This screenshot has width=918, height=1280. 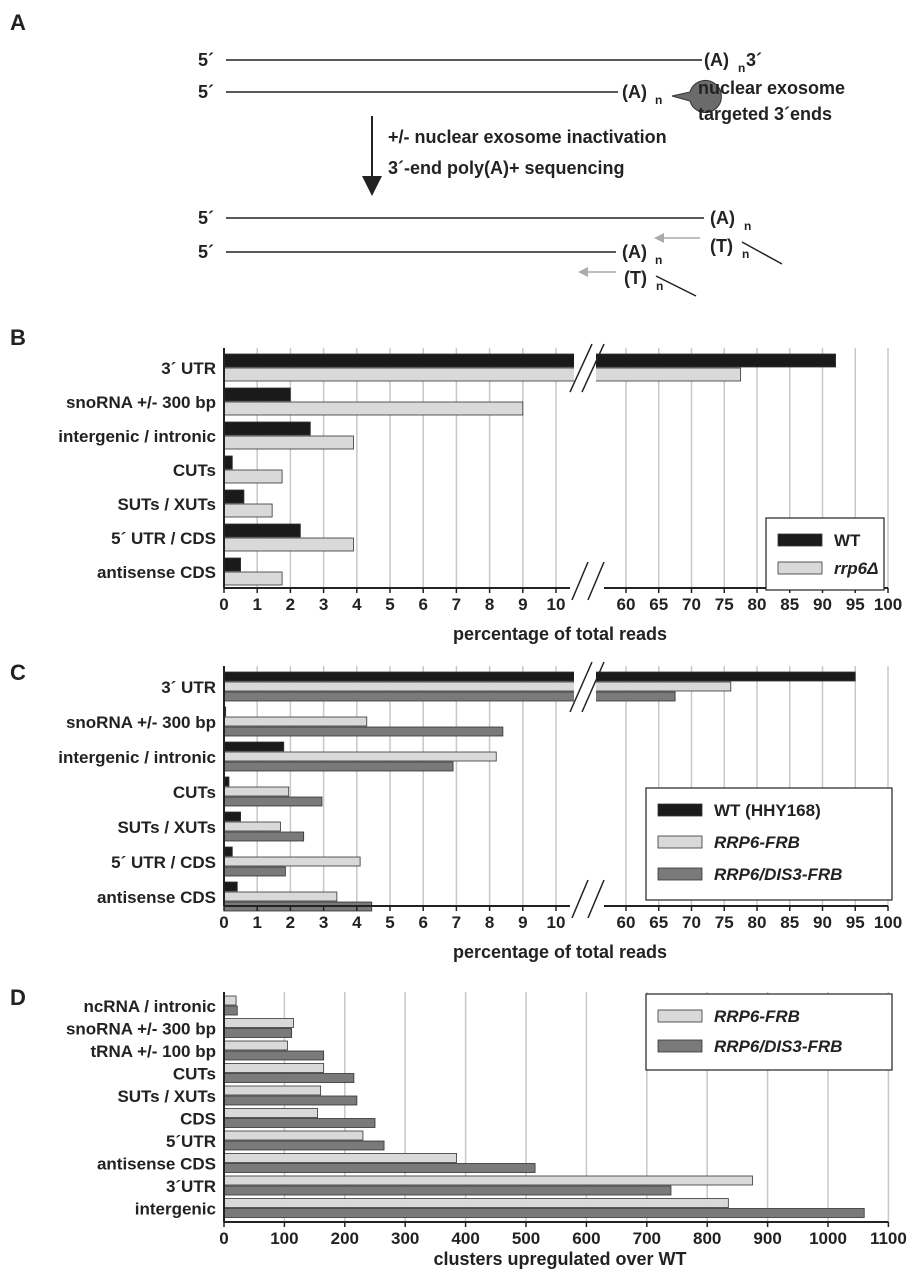 What do you see at coordinates (635, 278) in the screenshot?
I see `polyt-label: (T)` at bounding box center [635, 278].